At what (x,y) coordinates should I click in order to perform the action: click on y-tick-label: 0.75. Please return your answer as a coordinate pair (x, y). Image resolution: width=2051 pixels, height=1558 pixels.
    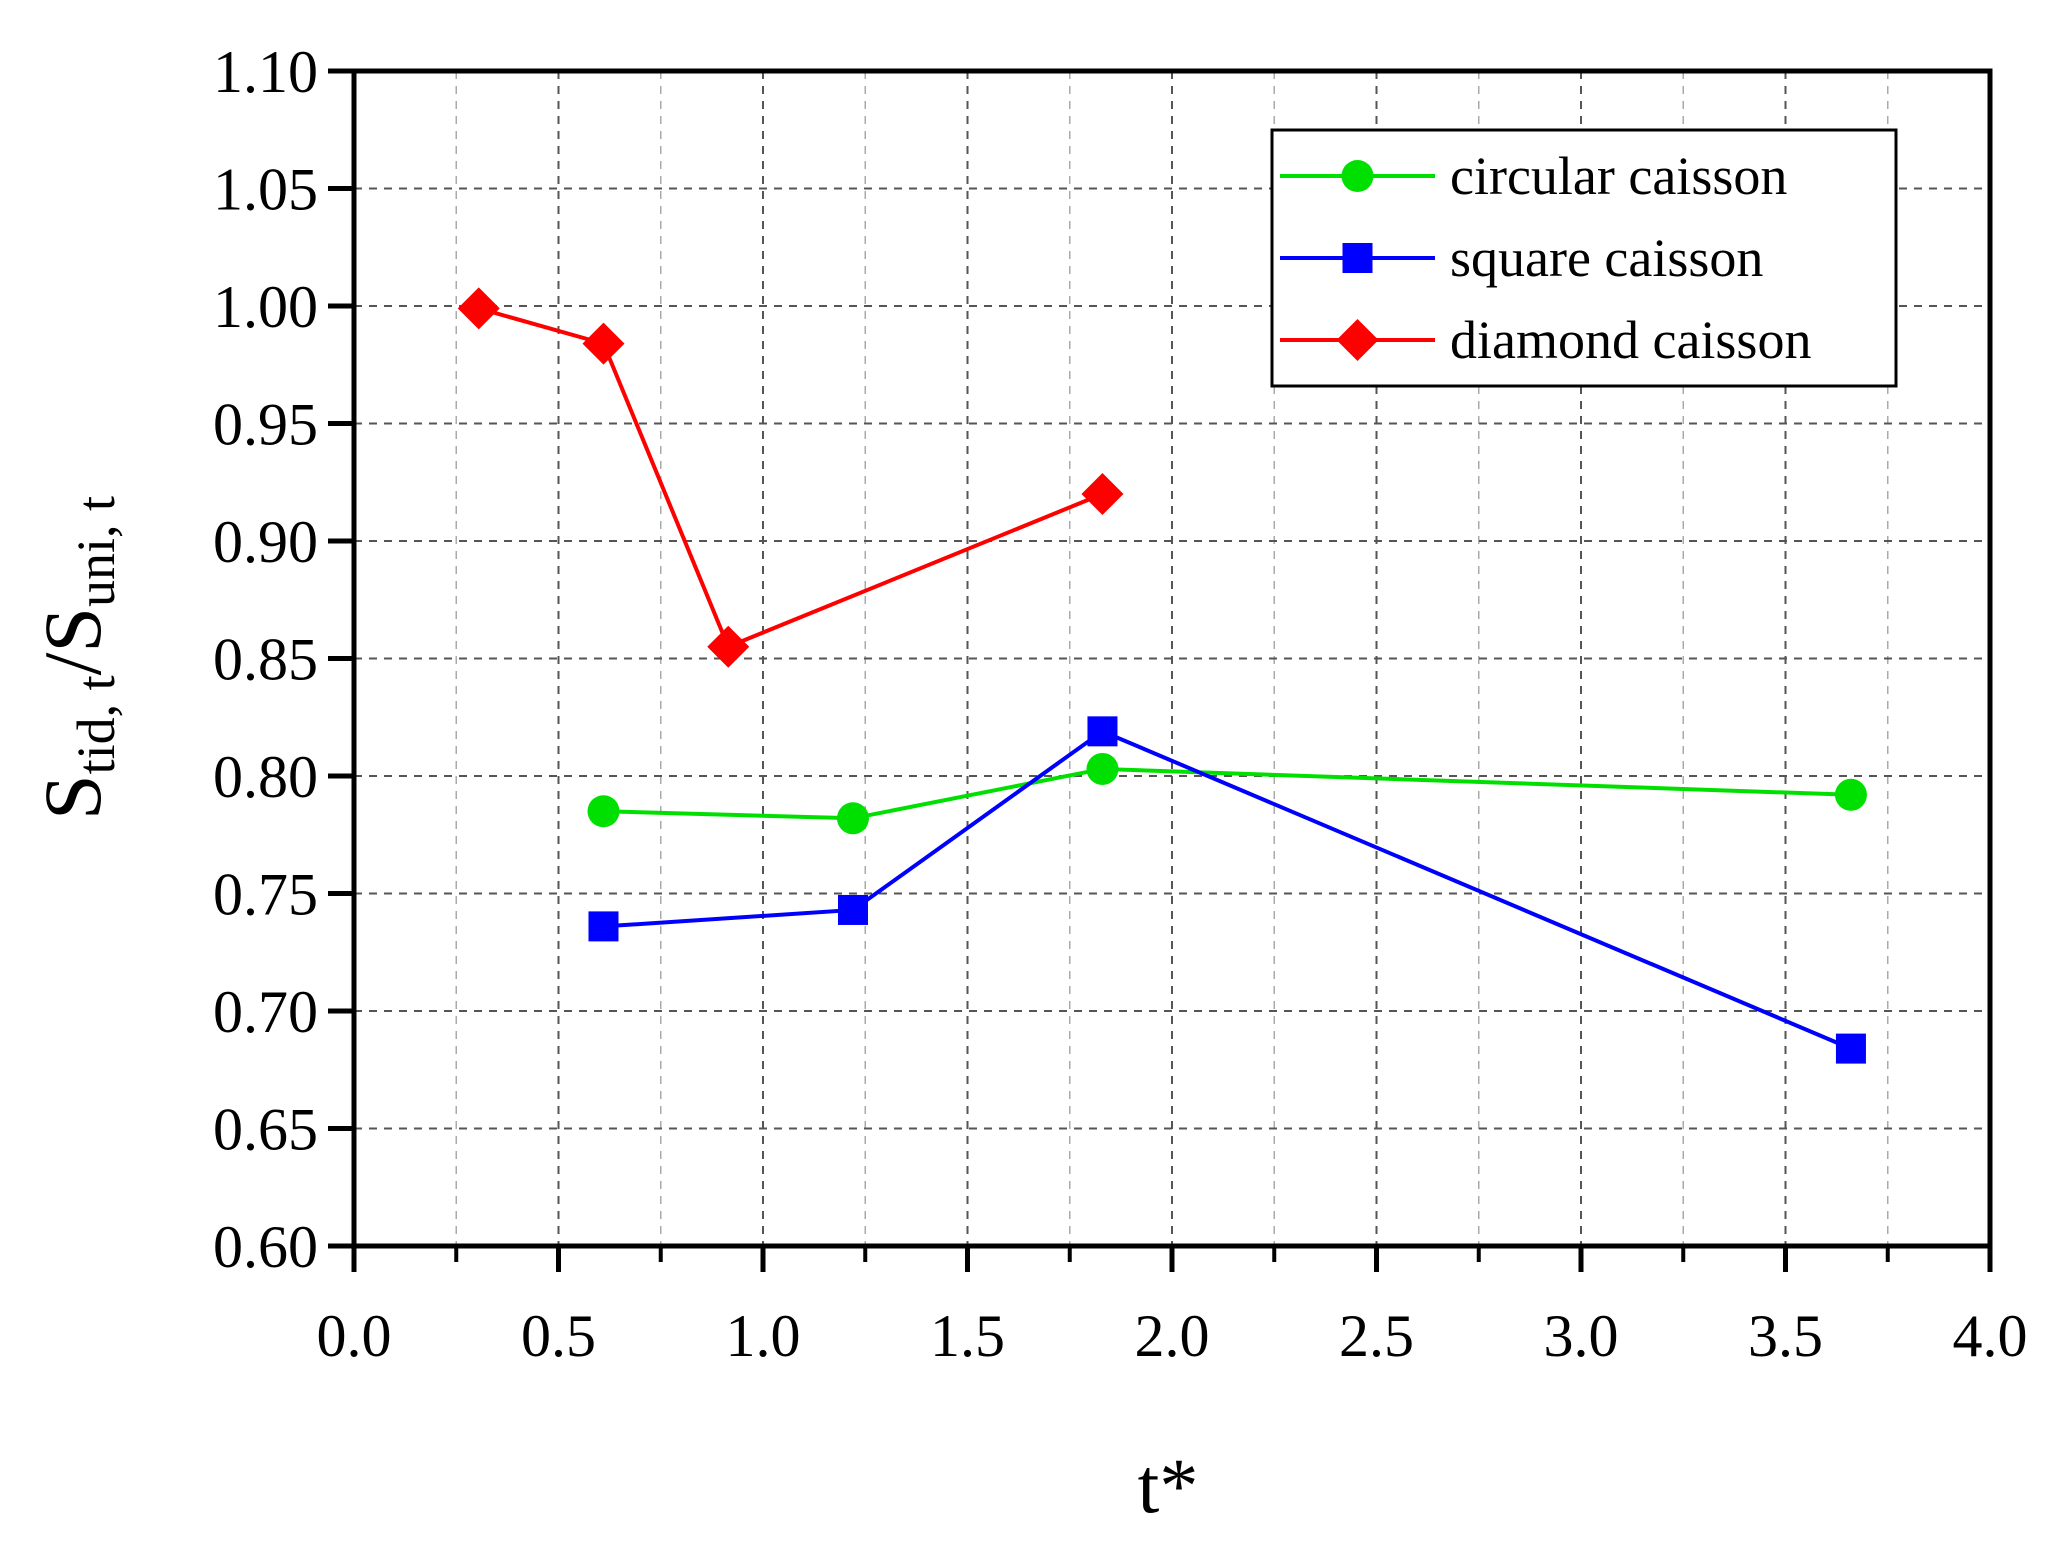
    Looking at the image, I should click on (265, 895).